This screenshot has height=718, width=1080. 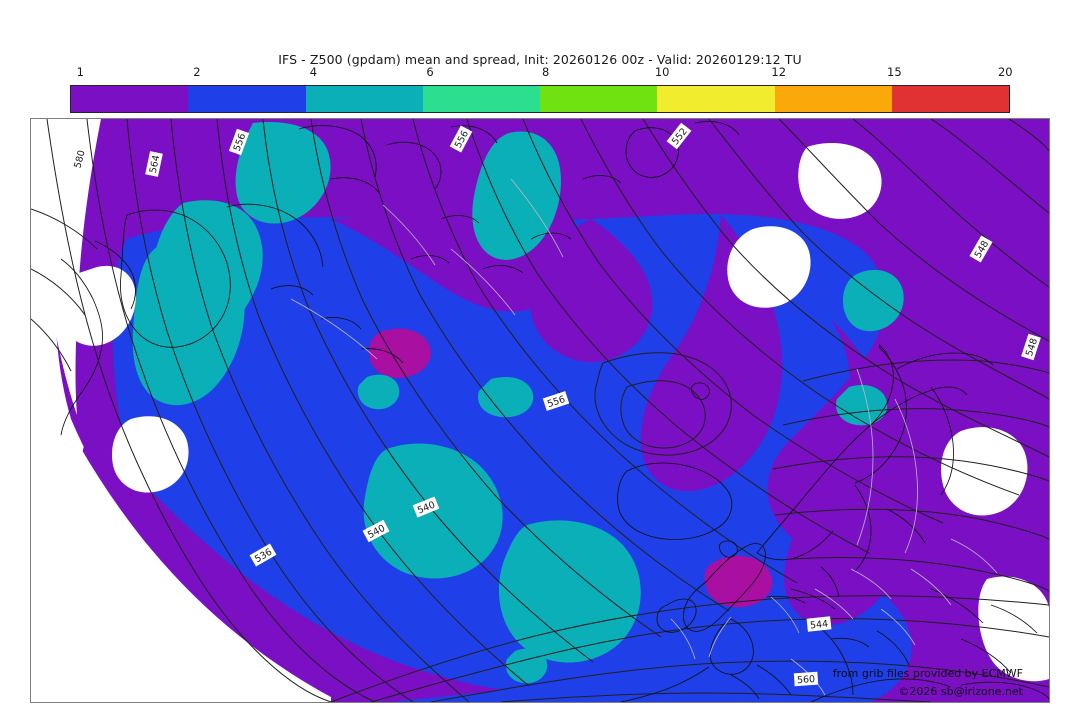 What do you see at coordinates (283, 173) in the screenshot?
I see `spread-band-teal-north` at bounding box center [283, 173].